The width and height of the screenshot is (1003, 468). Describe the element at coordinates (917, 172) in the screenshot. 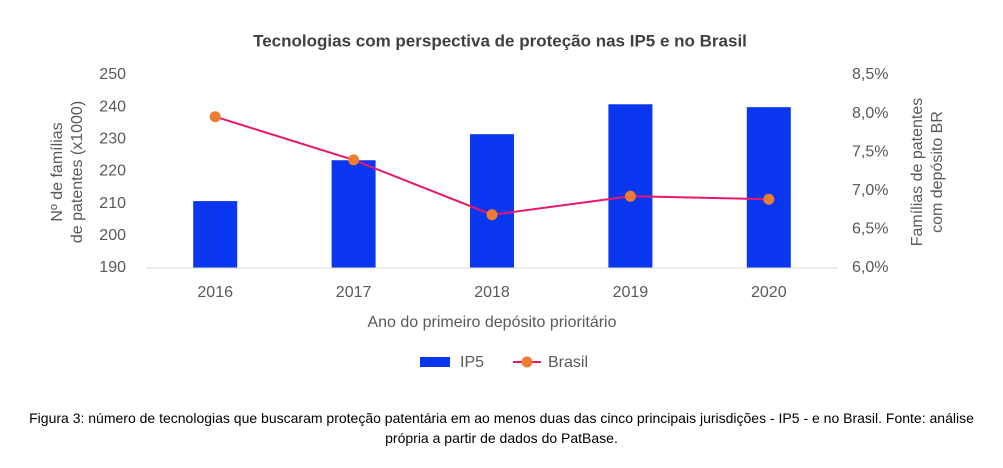

I see `y2-axis-label: Famílias de patentes` at that location.